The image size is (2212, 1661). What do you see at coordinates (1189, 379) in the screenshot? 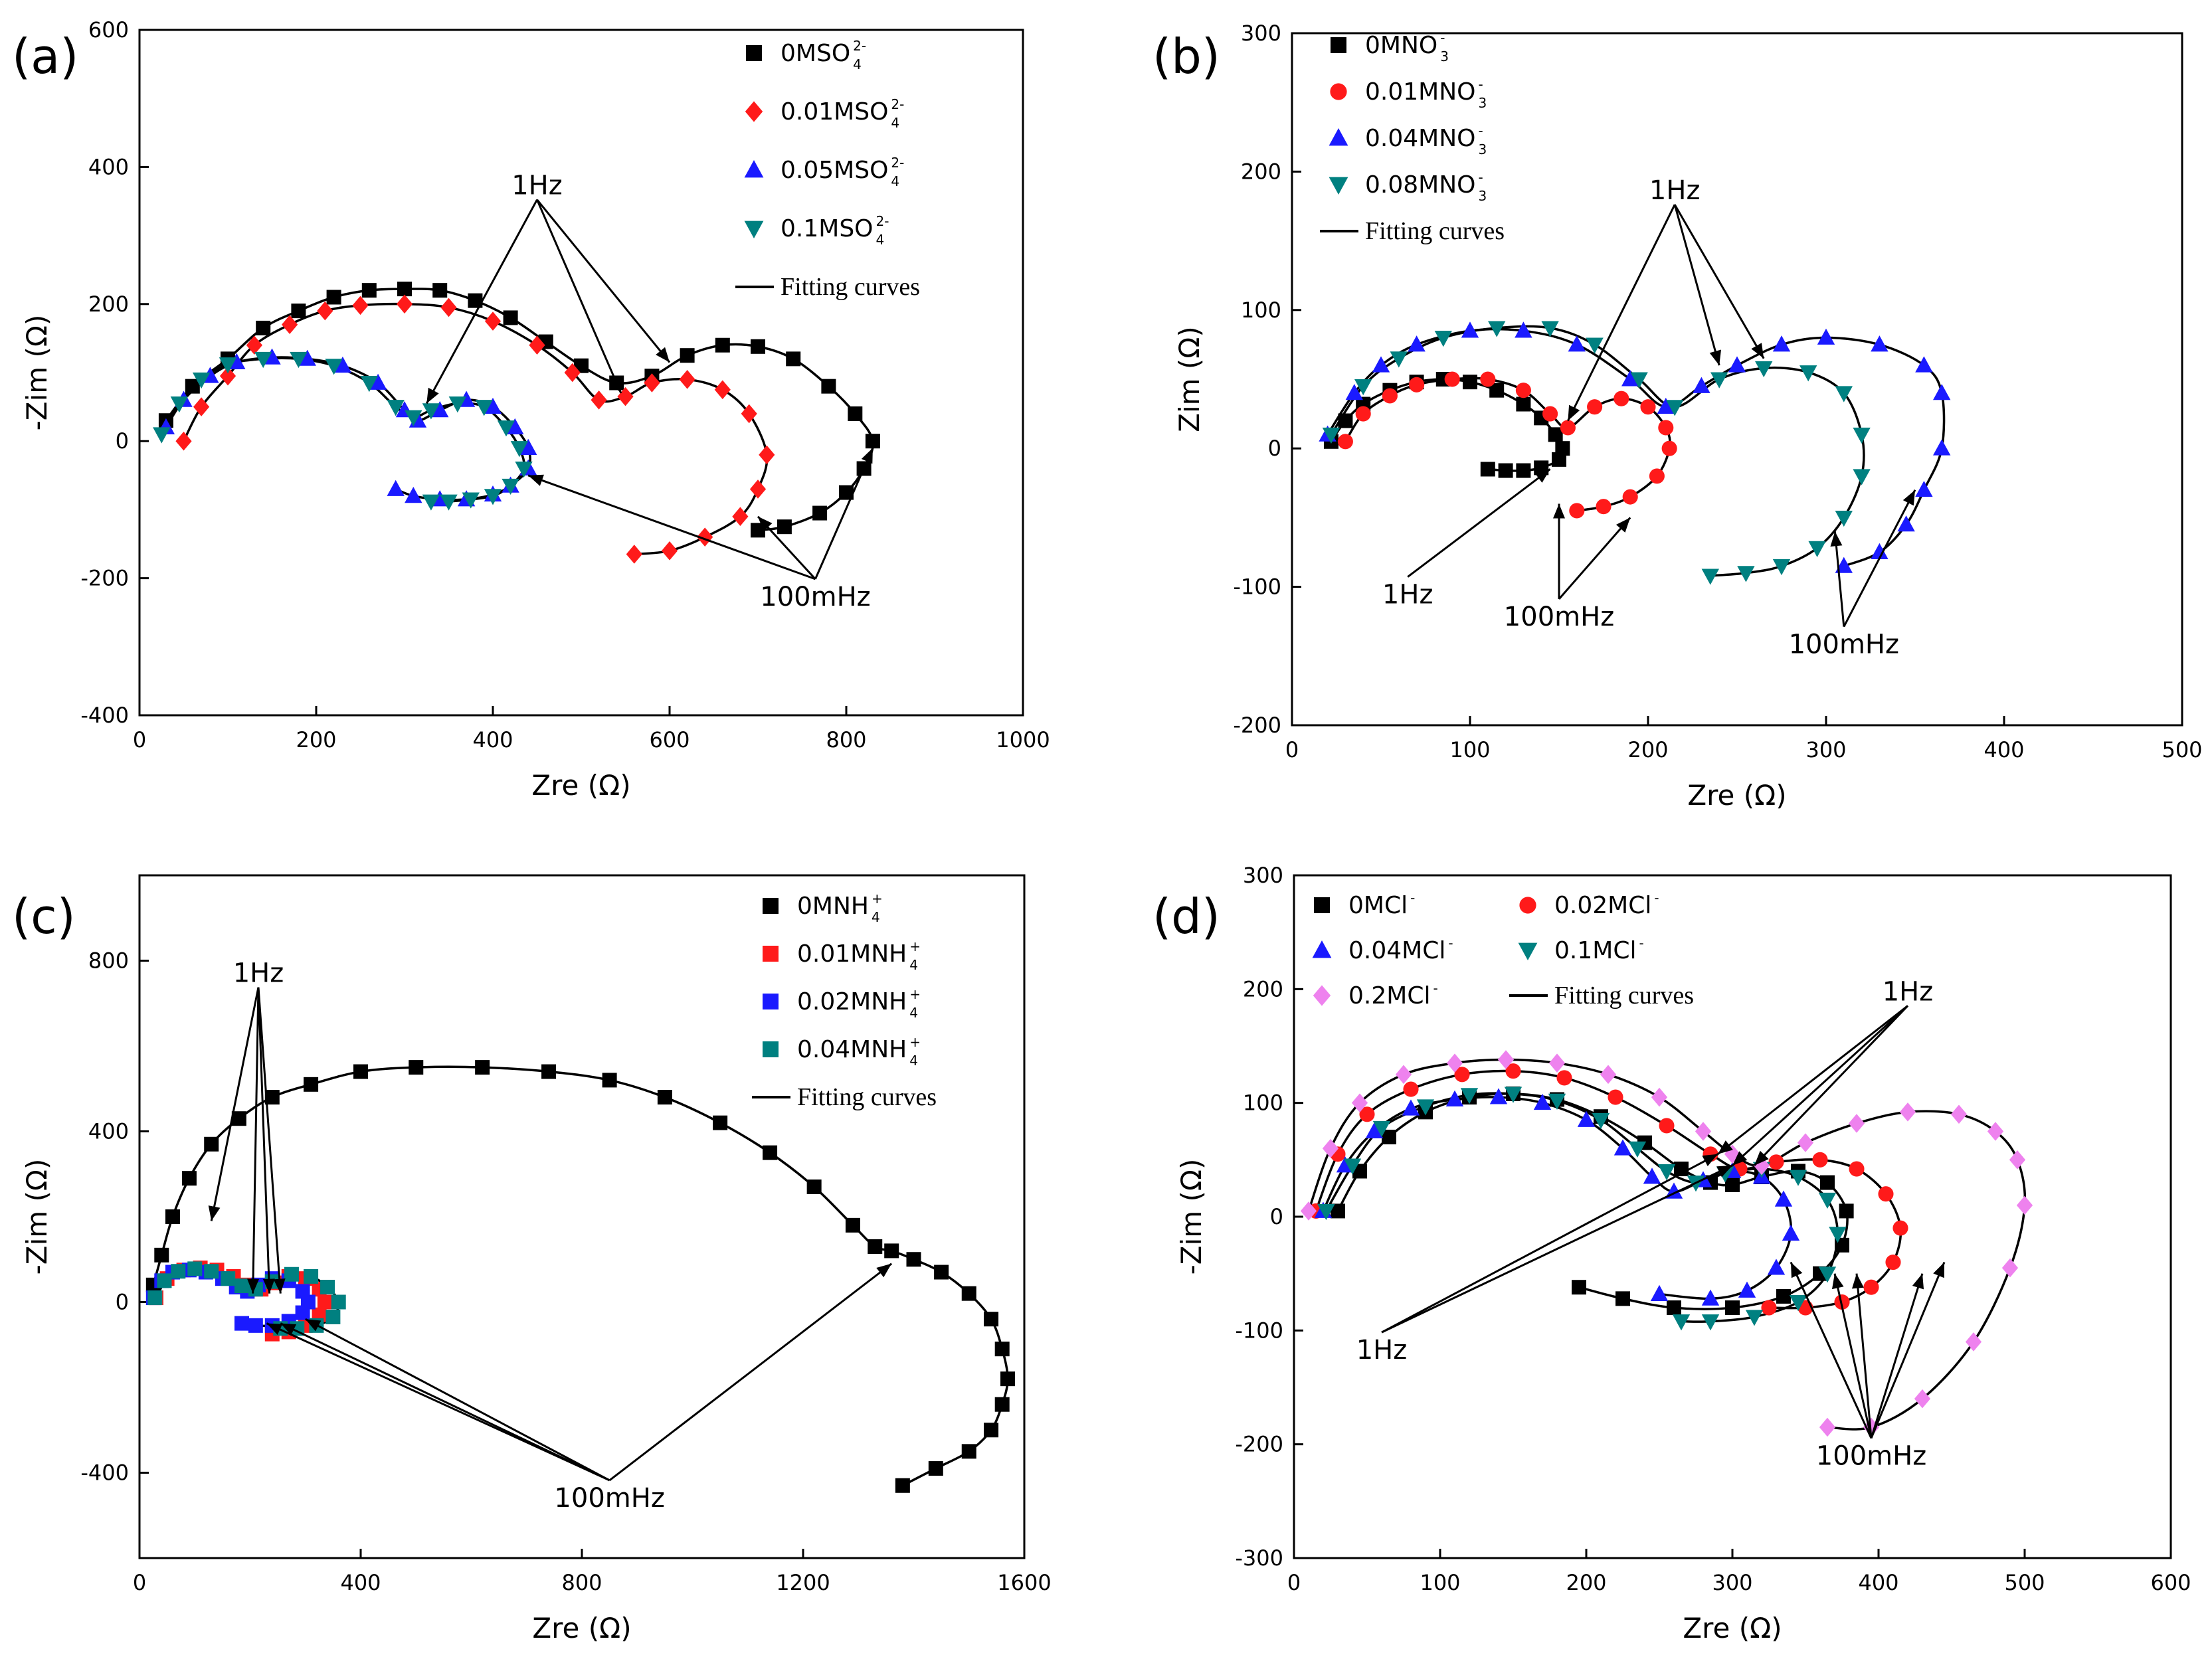
I see `y-axis-label: Zim (Ω)` at bounding box center [1189, 379].